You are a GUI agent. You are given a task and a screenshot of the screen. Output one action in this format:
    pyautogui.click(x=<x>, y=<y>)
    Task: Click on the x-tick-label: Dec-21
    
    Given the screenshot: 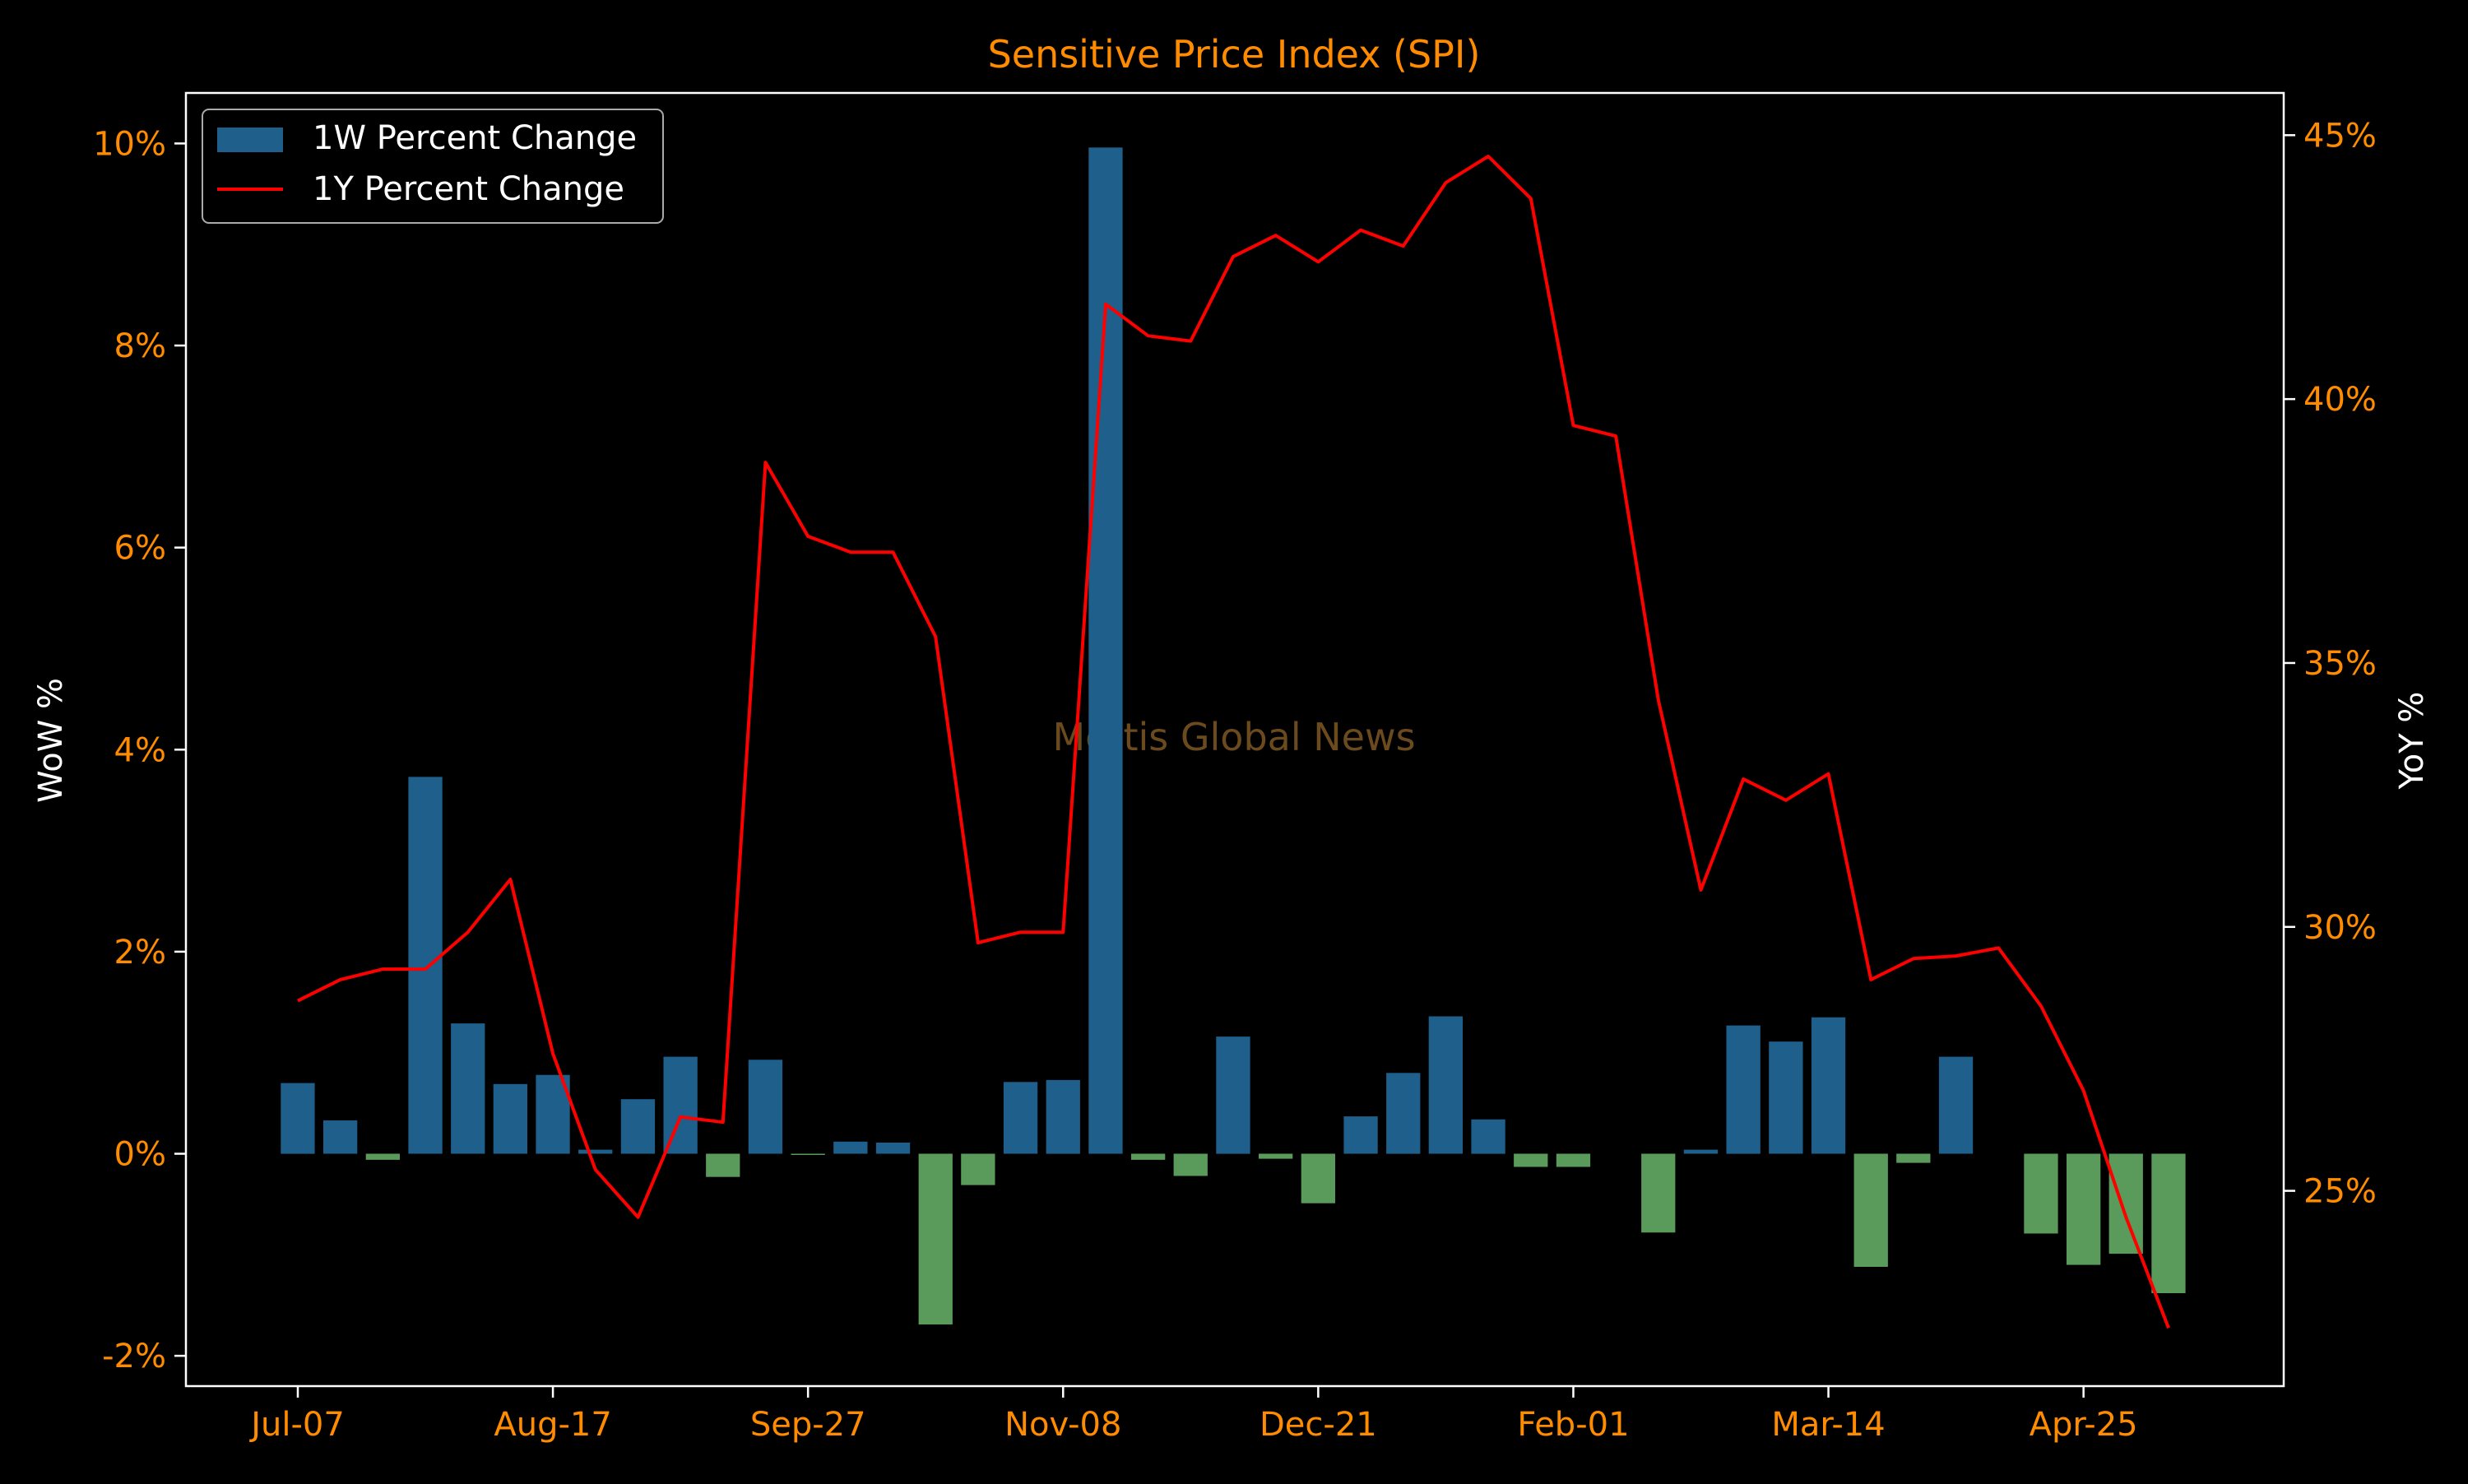 What is the action you would take?
    pyautogui.click(x=1318, y=1425)
    